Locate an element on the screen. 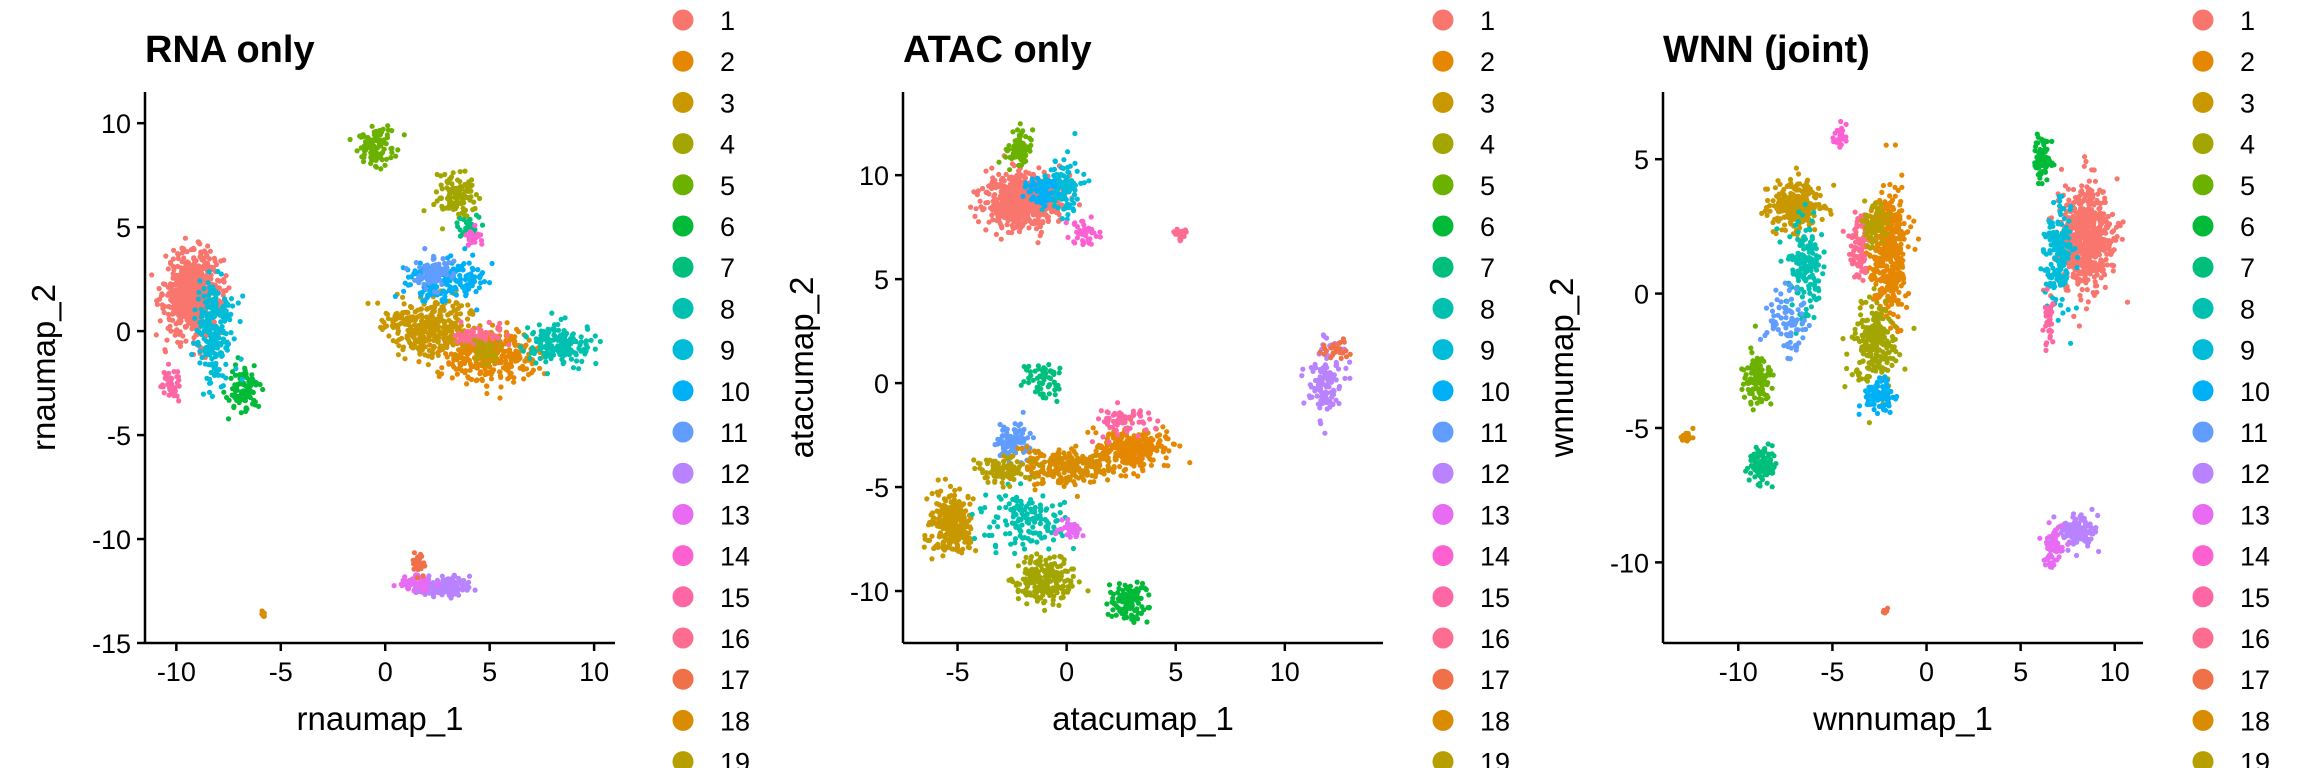  legend-label-12: 12 is located at coordinates (735, 474).